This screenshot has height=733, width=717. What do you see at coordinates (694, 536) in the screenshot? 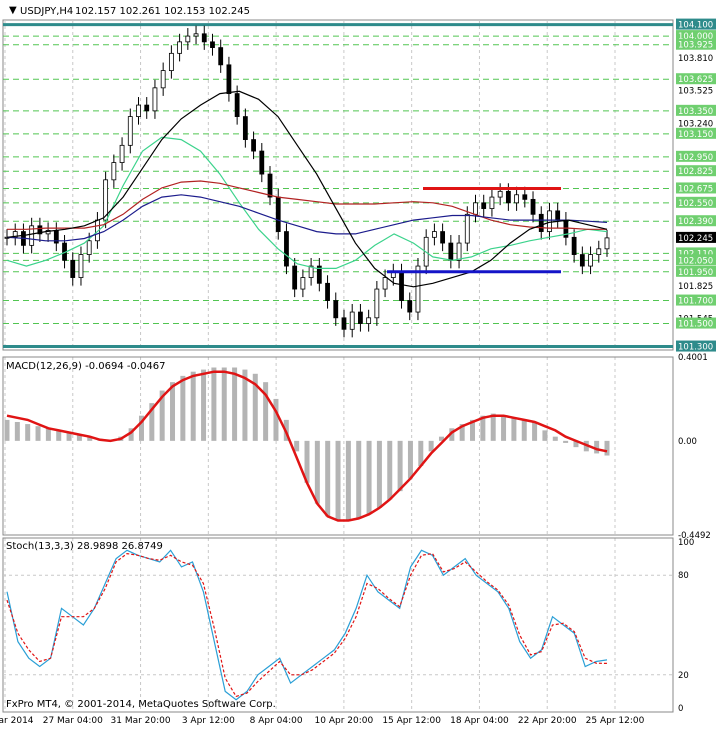
I see `macd-y-tick: -0.4492` at bounding box center [694, 536].